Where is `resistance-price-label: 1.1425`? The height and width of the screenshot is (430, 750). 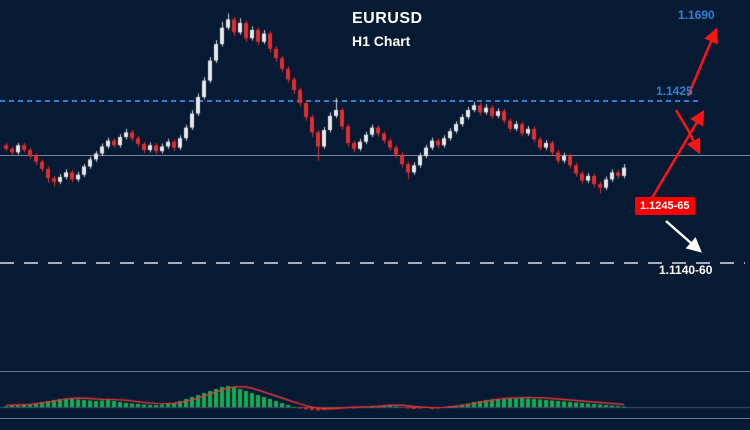
resistance-price-label: 1.1425 is located at coordinates (674, 91).